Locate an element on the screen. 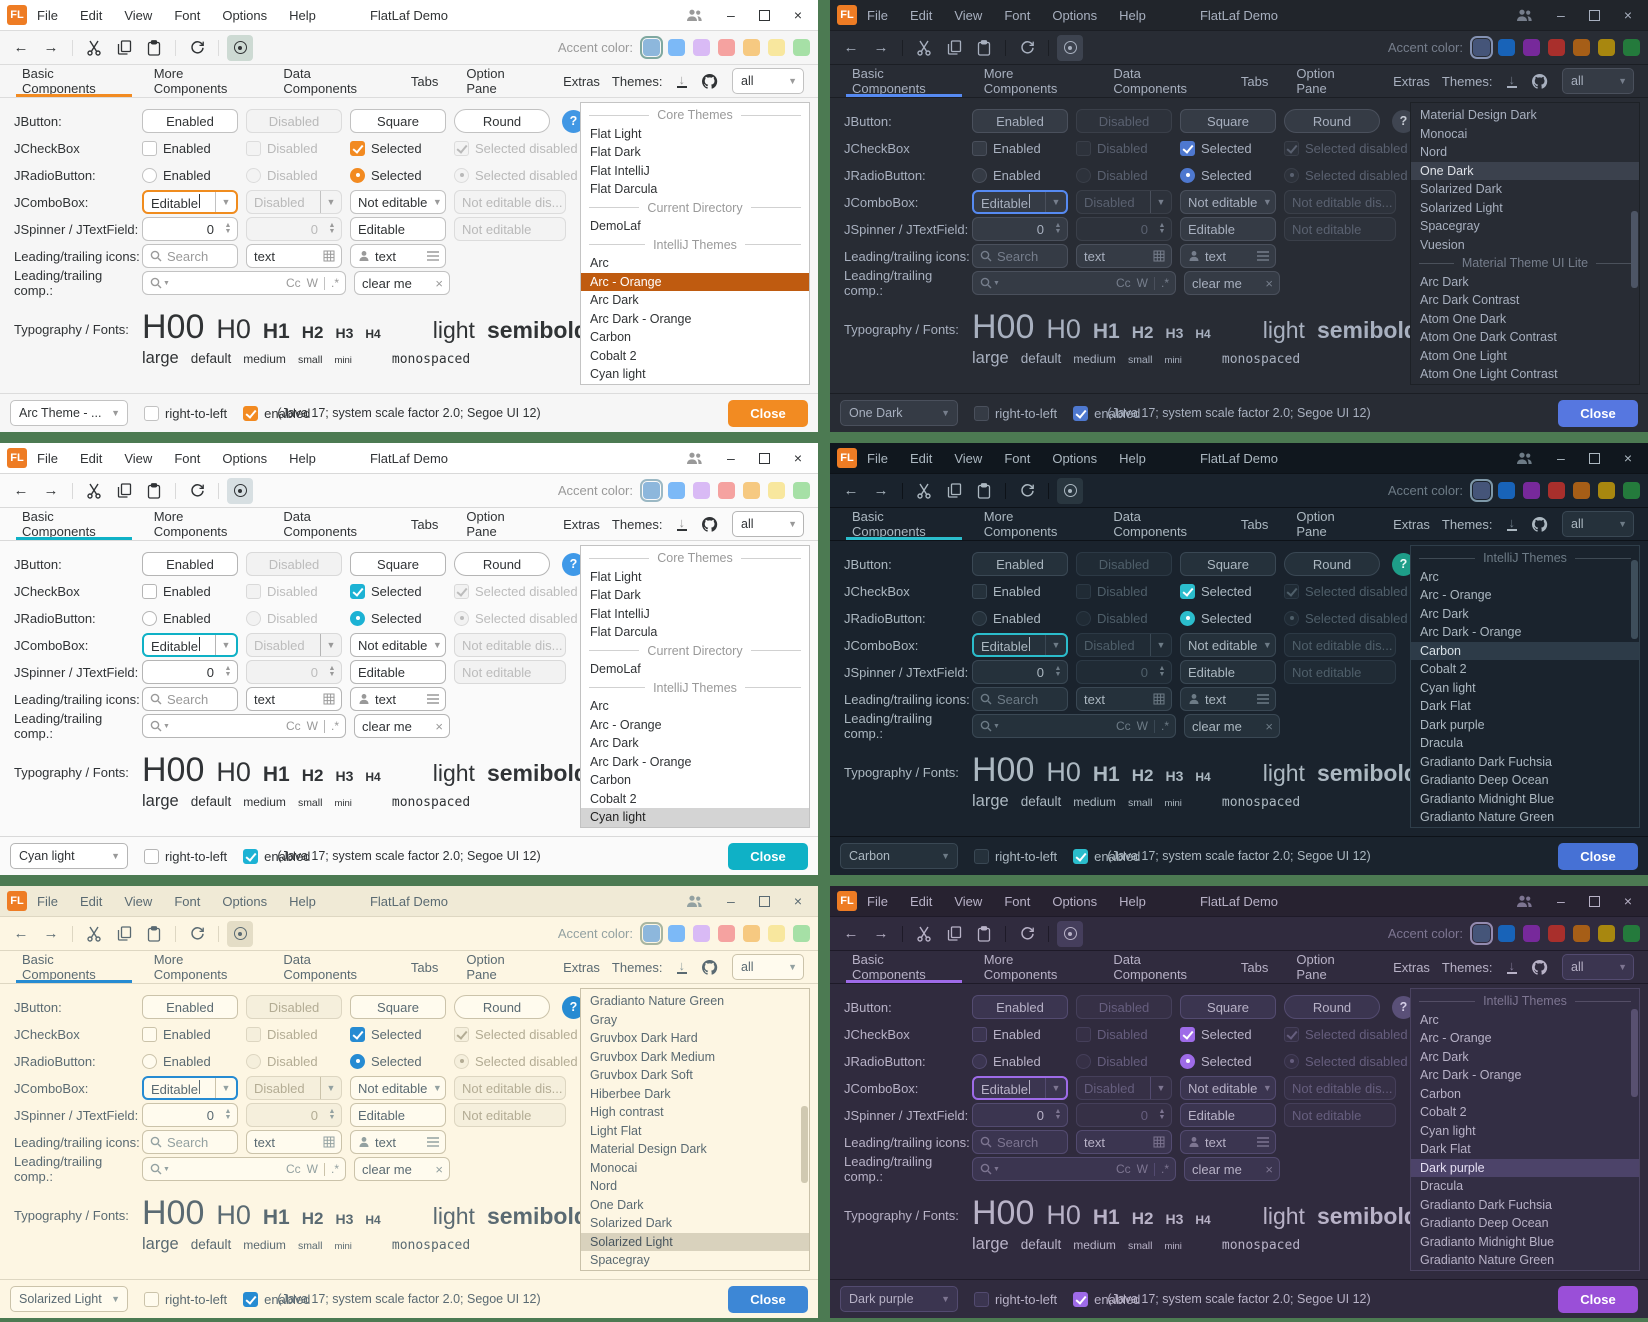 This screenshot has width=1648, height=1322. regex-button: .* is located at coordinates (1164, 726).